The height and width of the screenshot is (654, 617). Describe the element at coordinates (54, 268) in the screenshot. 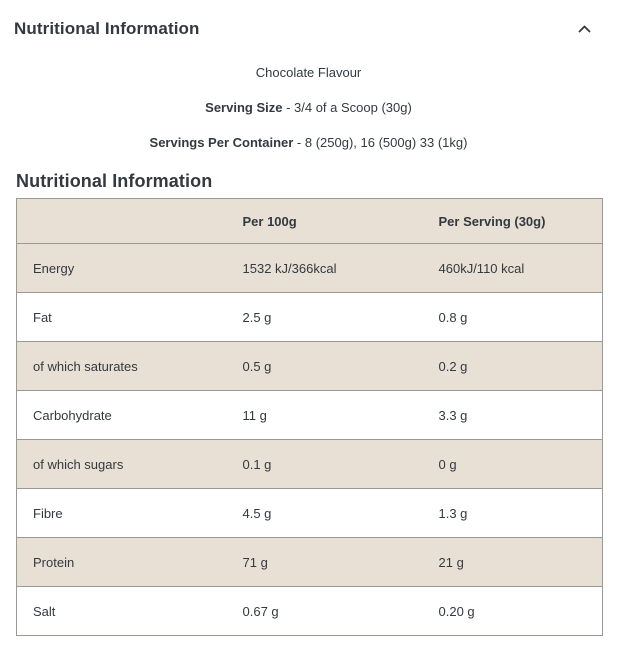

I see `nutrient-label: Energy` at that location.